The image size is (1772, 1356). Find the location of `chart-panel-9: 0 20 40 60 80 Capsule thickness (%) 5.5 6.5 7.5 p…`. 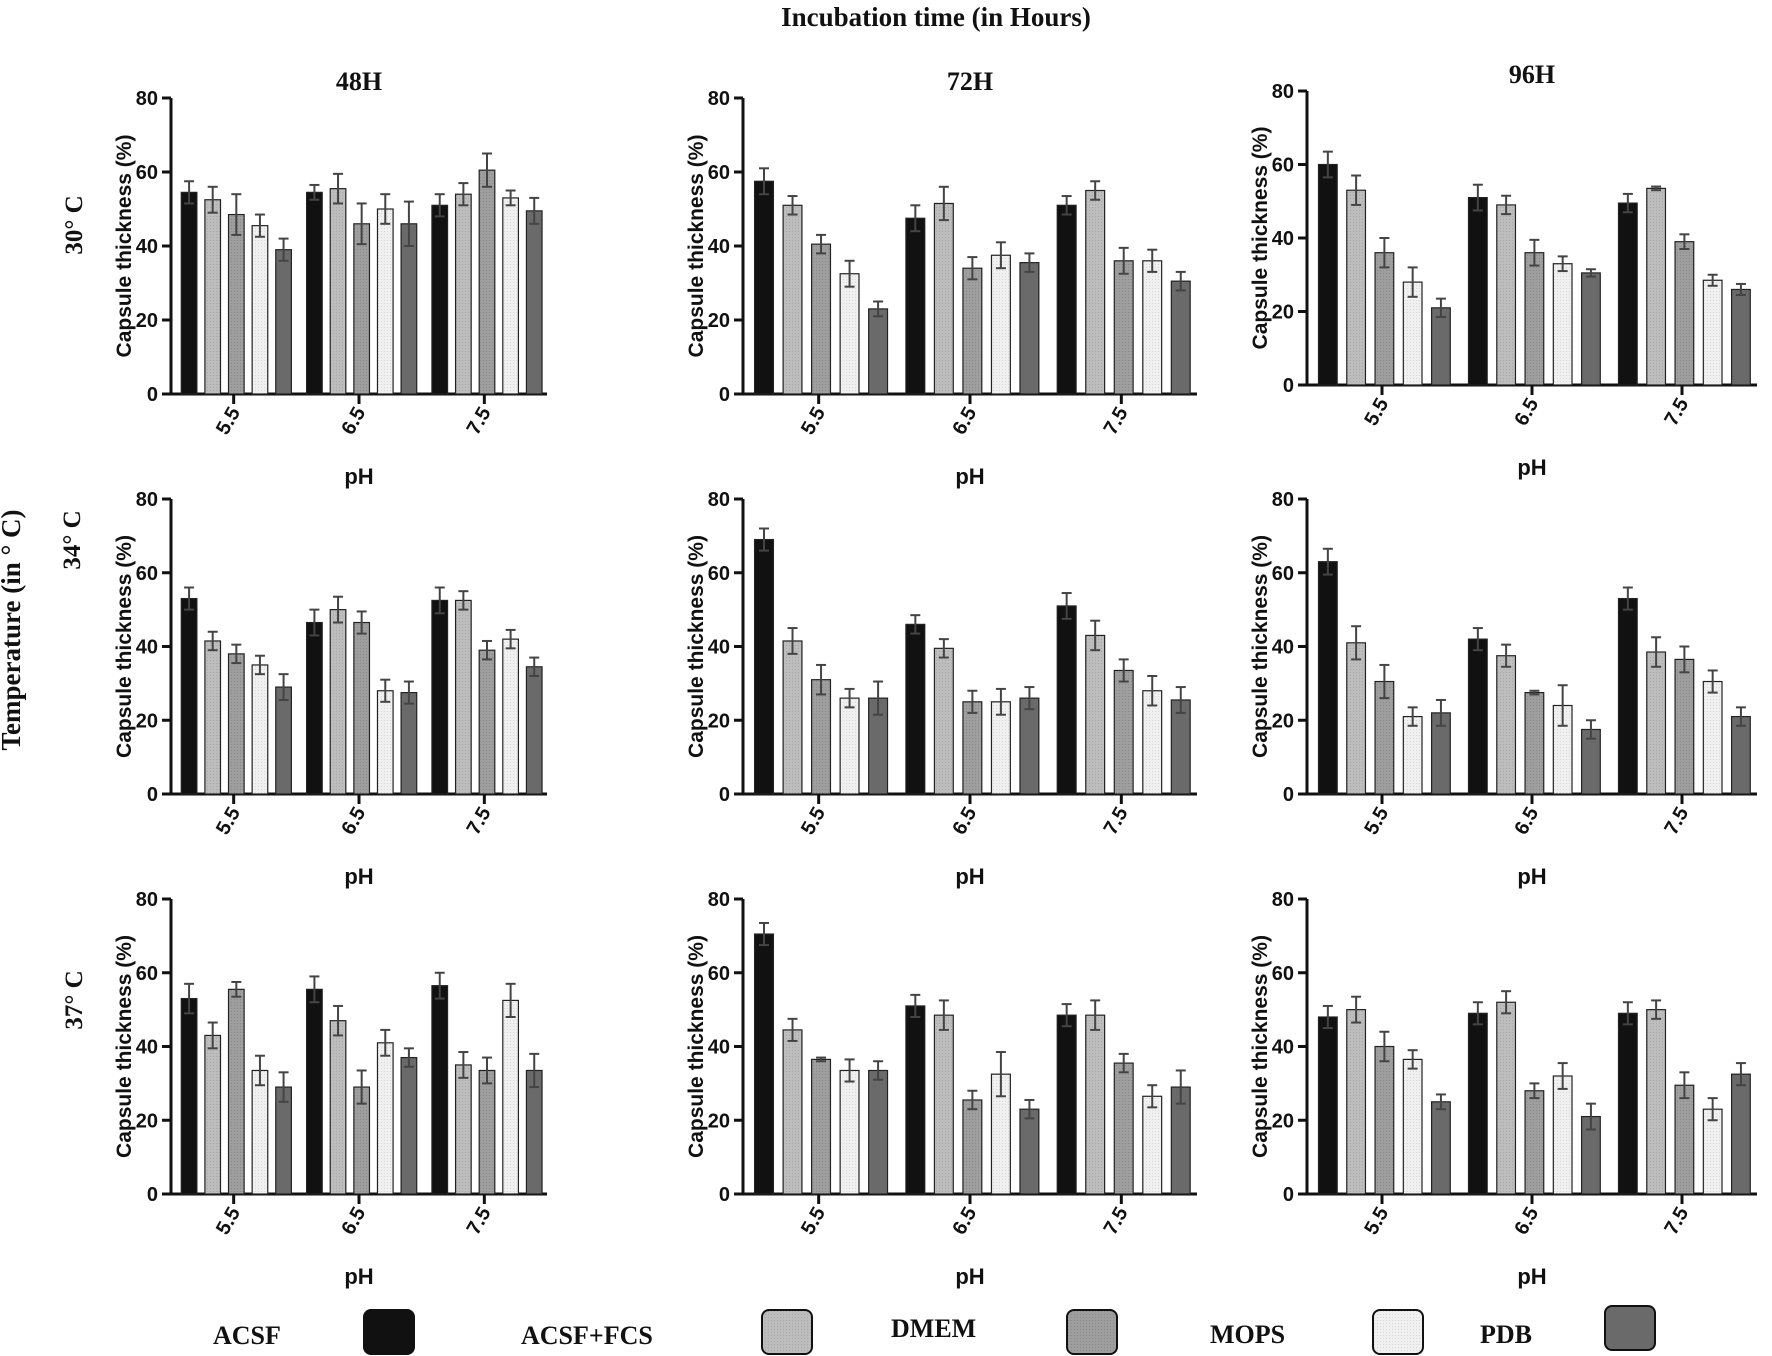

chart-panel-9: 0 20 40 60 80 Capsule thickness (%) 5.5 6.5 7.5 p… is located at coordinates (1503, 1089).